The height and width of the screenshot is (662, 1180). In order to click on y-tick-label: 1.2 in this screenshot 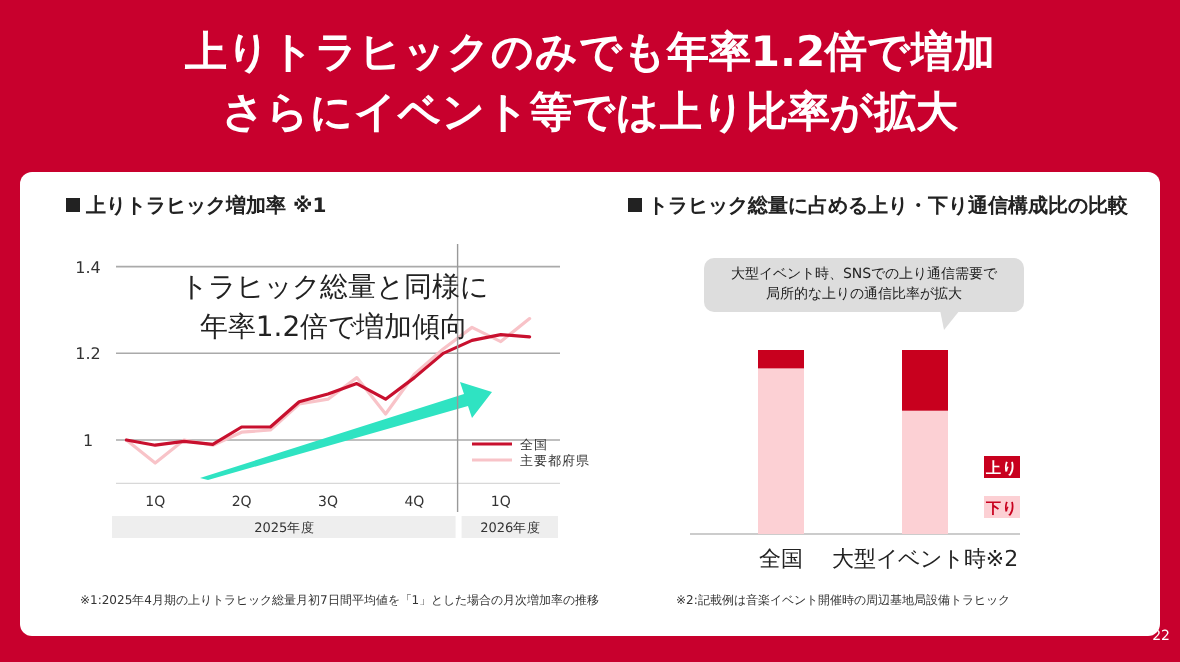, I will do `click(88, 354)`.